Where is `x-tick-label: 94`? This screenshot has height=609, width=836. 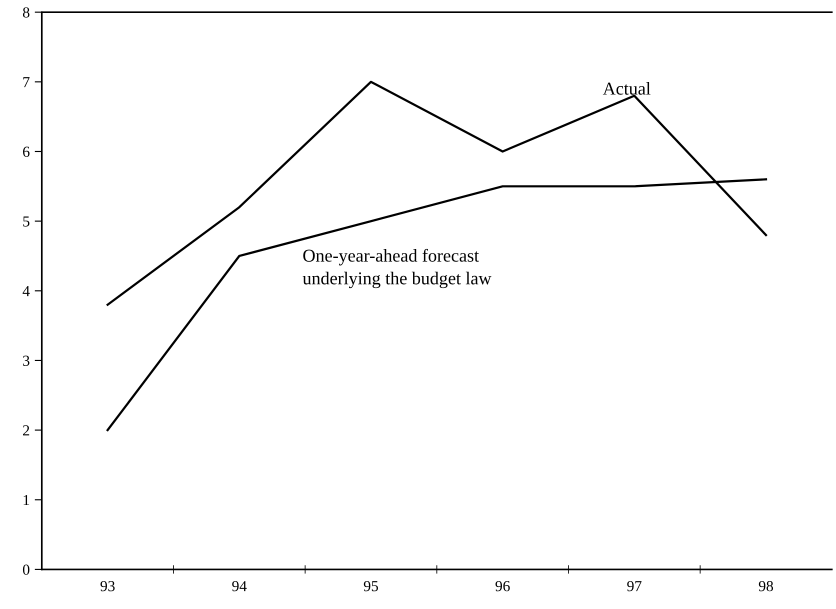
x-tick-label: 94 is located at coordinates (239, 586).